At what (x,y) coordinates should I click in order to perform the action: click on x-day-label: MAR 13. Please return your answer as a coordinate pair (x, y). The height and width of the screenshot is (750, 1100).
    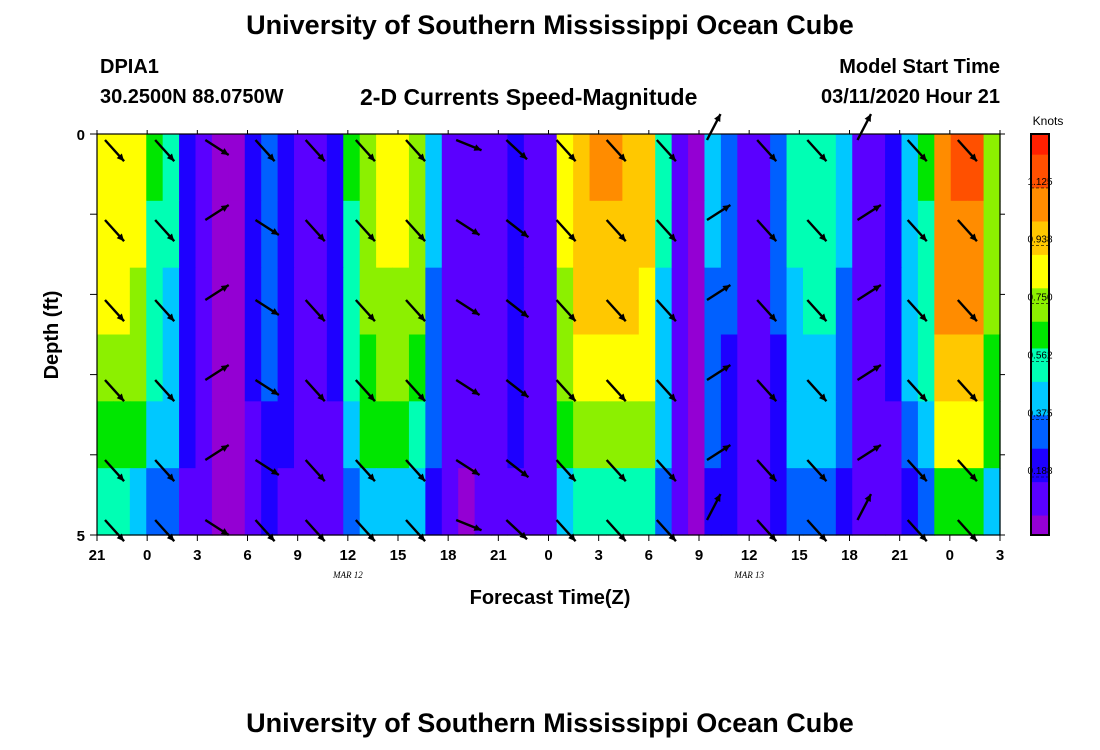
    Looking at the image, I should click on (748, 575).